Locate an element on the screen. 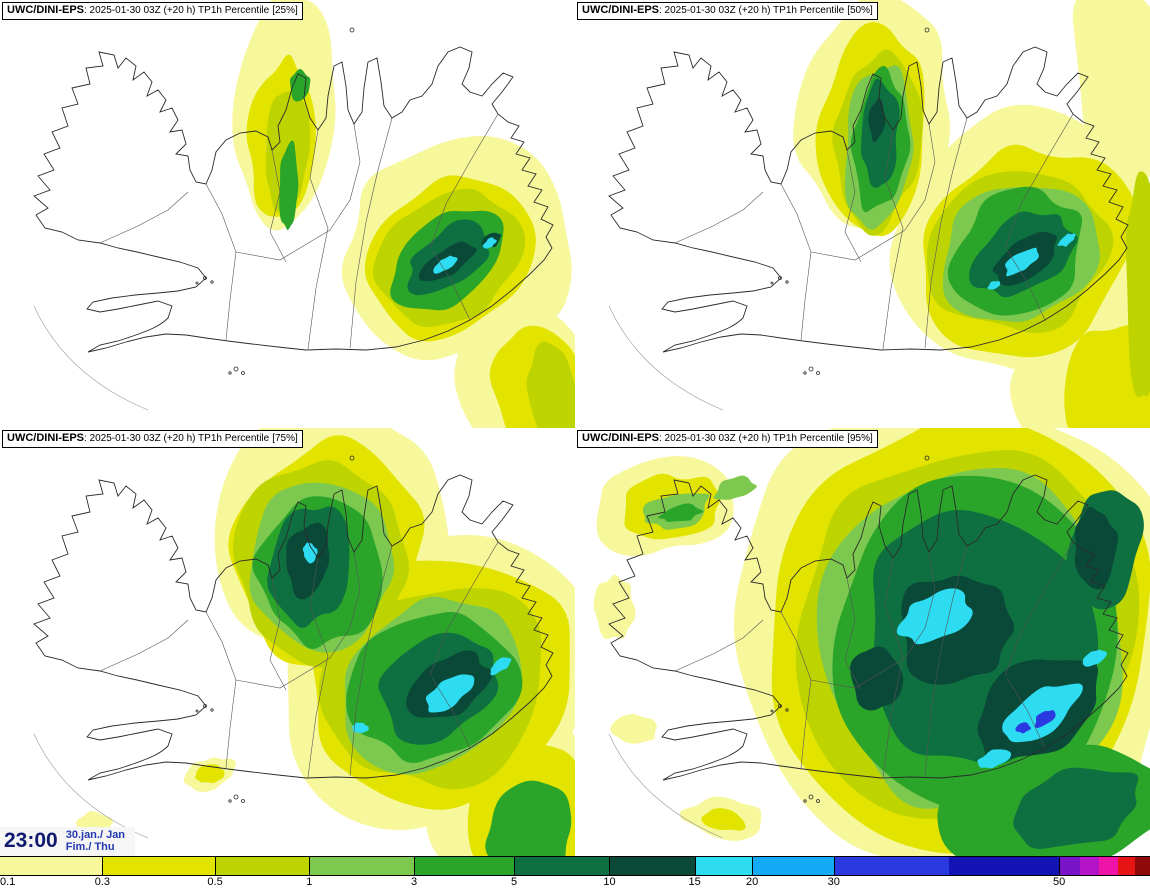 The width and height of the screenshot is (1150, 891). valid-time: 23:00 is located at coordinates (31, 840).